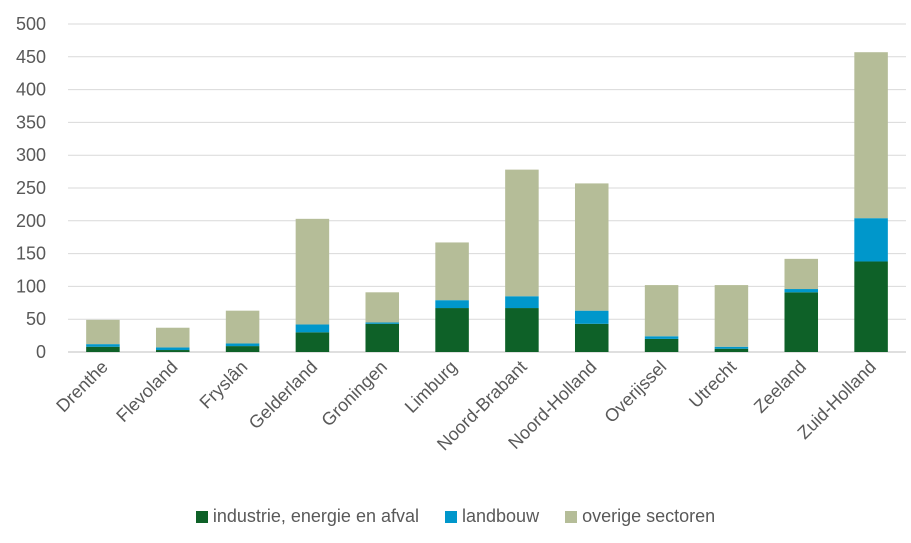  I want to click on x-tick-label: Zeeland, so click(780, 387).